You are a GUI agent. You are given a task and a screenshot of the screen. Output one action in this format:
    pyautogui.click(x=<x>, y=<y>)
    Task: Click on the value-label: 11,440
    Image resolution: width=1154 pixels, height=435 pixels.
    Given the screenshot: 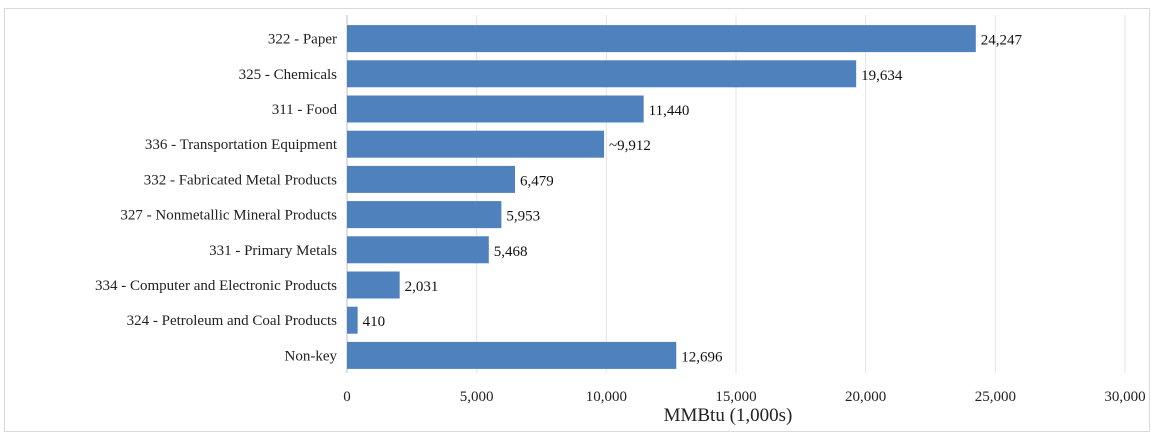 What is the action you would take?
    pyautogui.click(x=669, y=111)
    